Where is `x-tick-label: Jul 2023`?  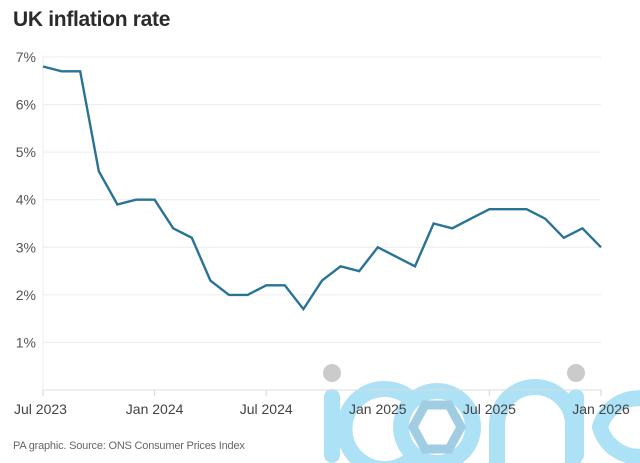 x-tick-label: Jul 2023 is located at coordinates (40, 409).